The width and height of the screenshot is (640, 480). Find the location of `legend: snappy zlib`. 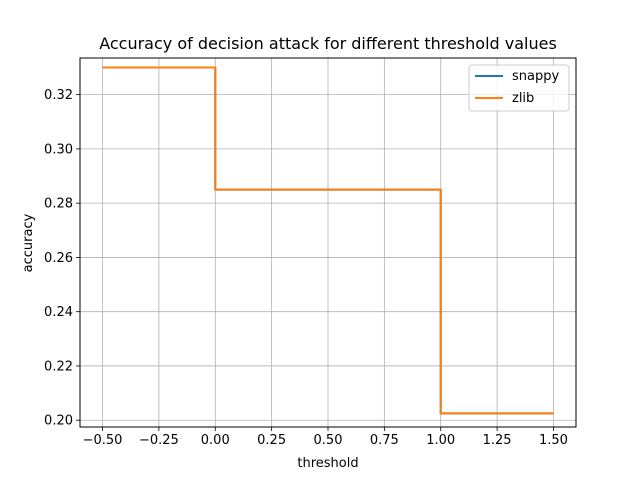

legend: snappy zlib is located at coordinates (519, 88).